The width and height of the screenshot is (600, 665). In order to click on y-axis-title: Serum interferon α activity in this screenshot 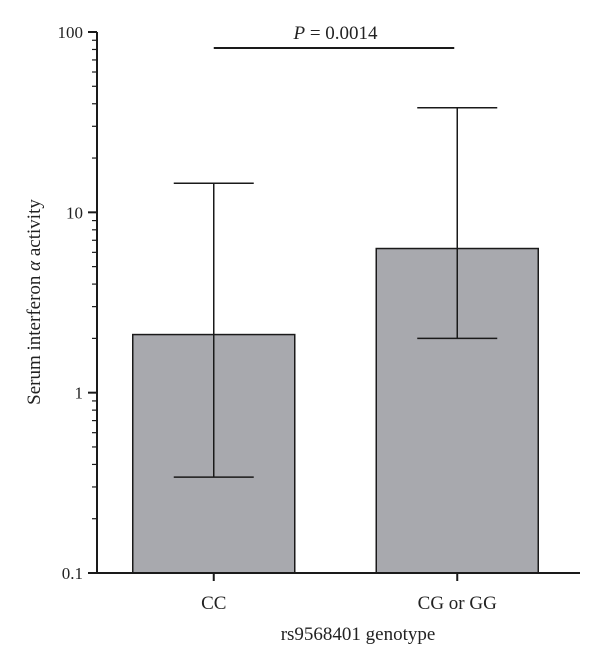, I will do `click(34, 302)`.